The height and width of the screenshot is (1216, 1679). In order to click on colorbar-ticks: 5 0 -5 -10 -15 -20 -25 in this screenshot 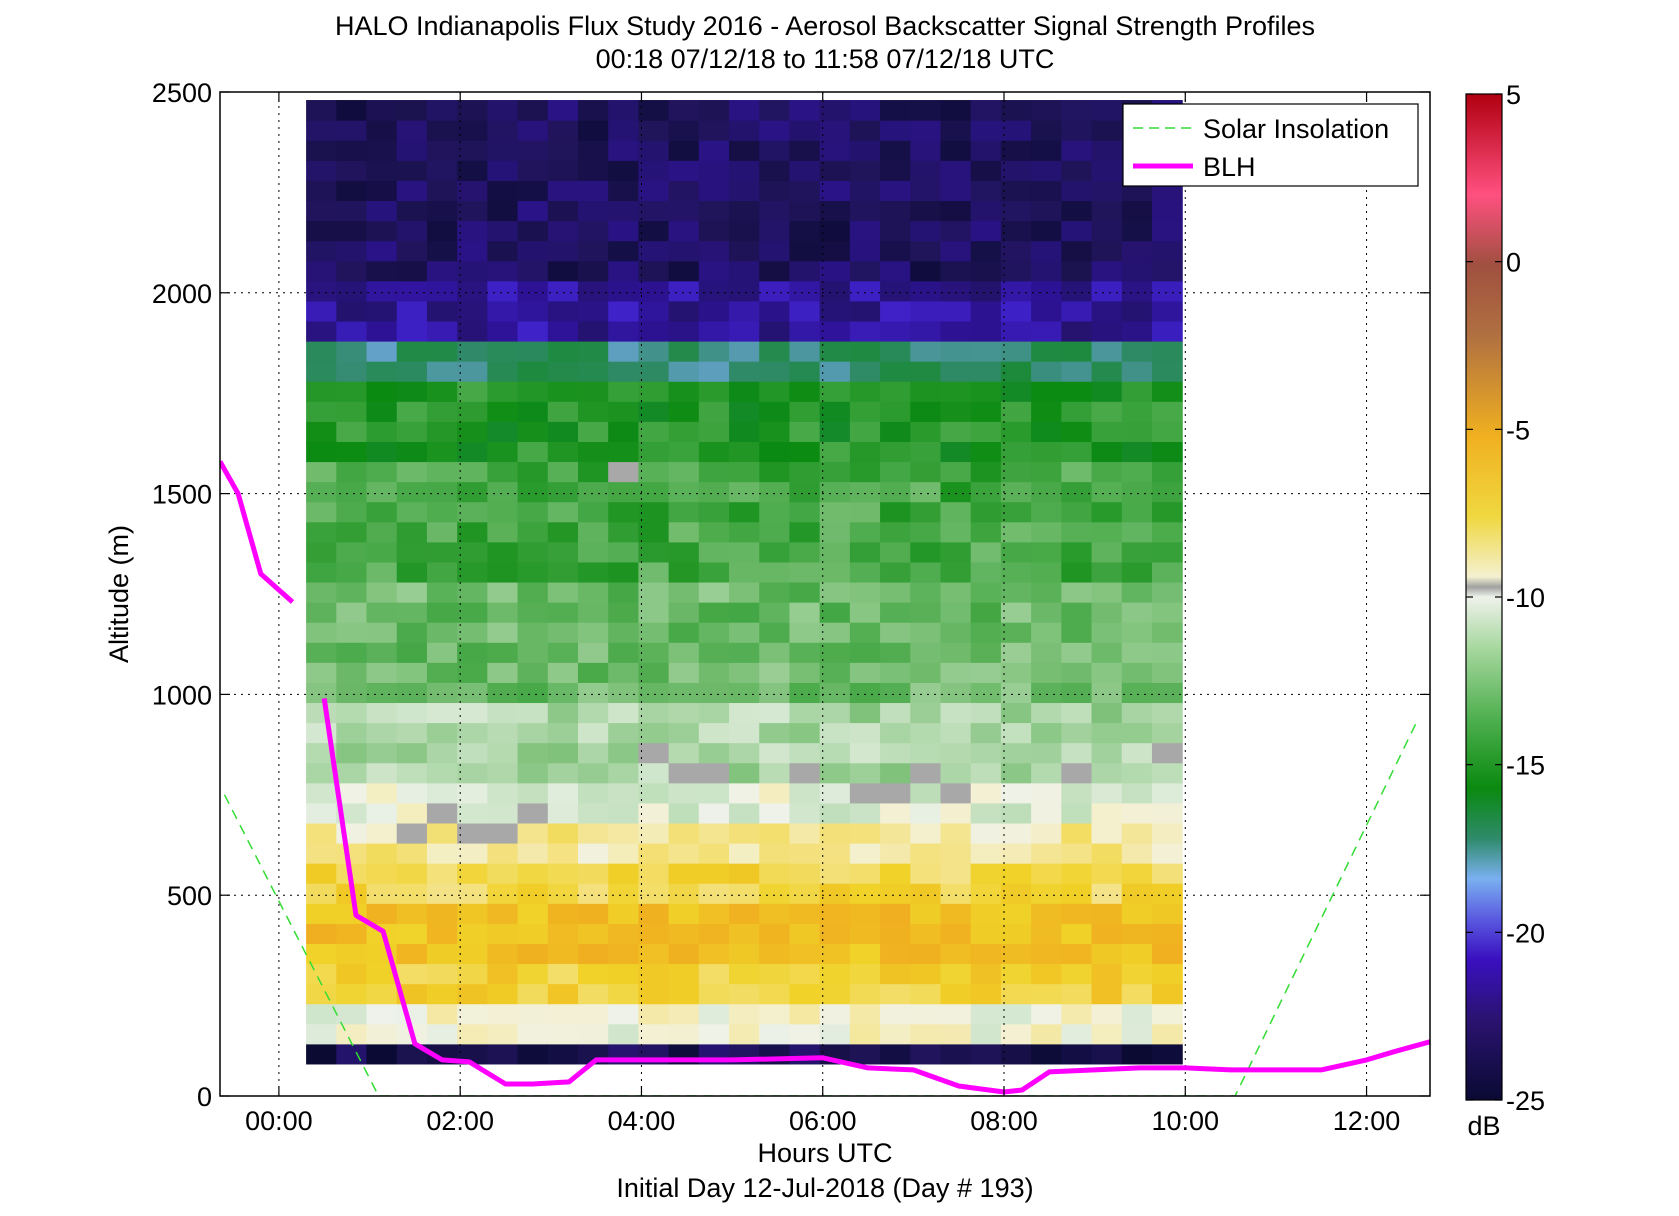, I will do `click(1505, 598)`.